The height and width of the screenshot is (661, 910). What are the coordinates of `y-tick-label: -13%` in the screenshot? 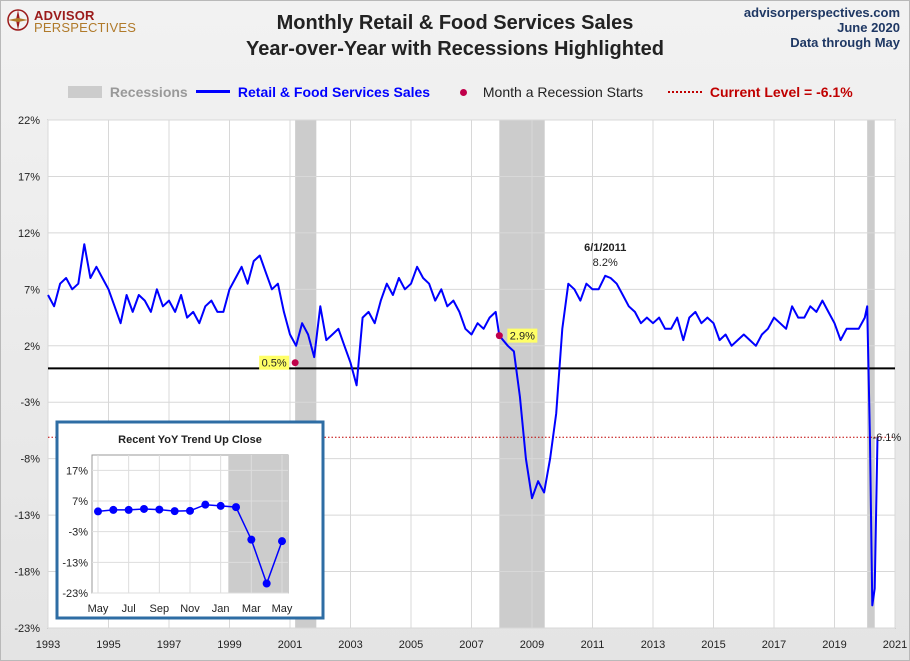 It's located at (27, 516).